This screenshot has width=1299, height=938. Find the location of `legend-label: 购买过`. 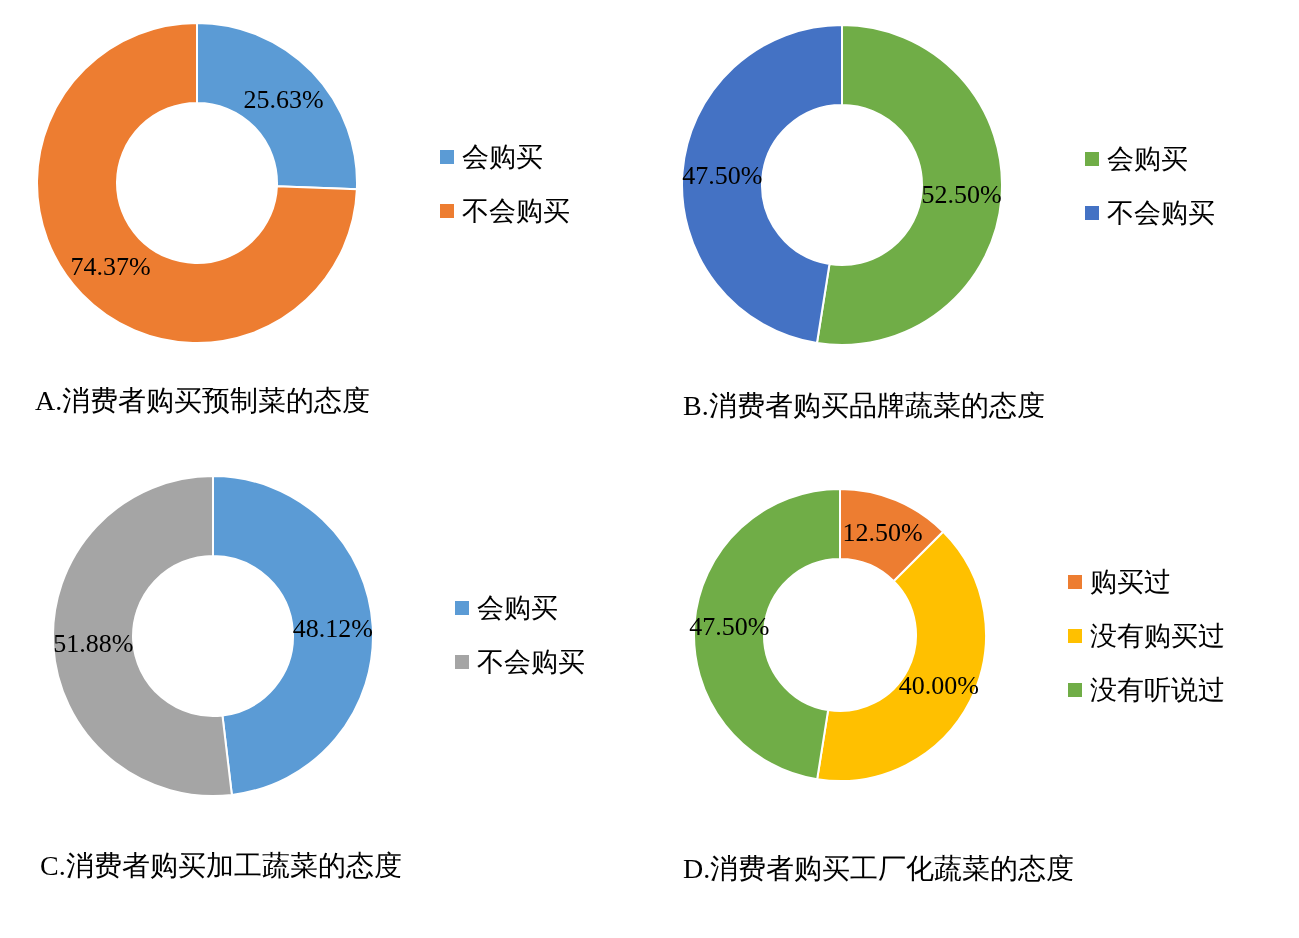

legend-label: 购买过 is located at coordinates (1130, 582).